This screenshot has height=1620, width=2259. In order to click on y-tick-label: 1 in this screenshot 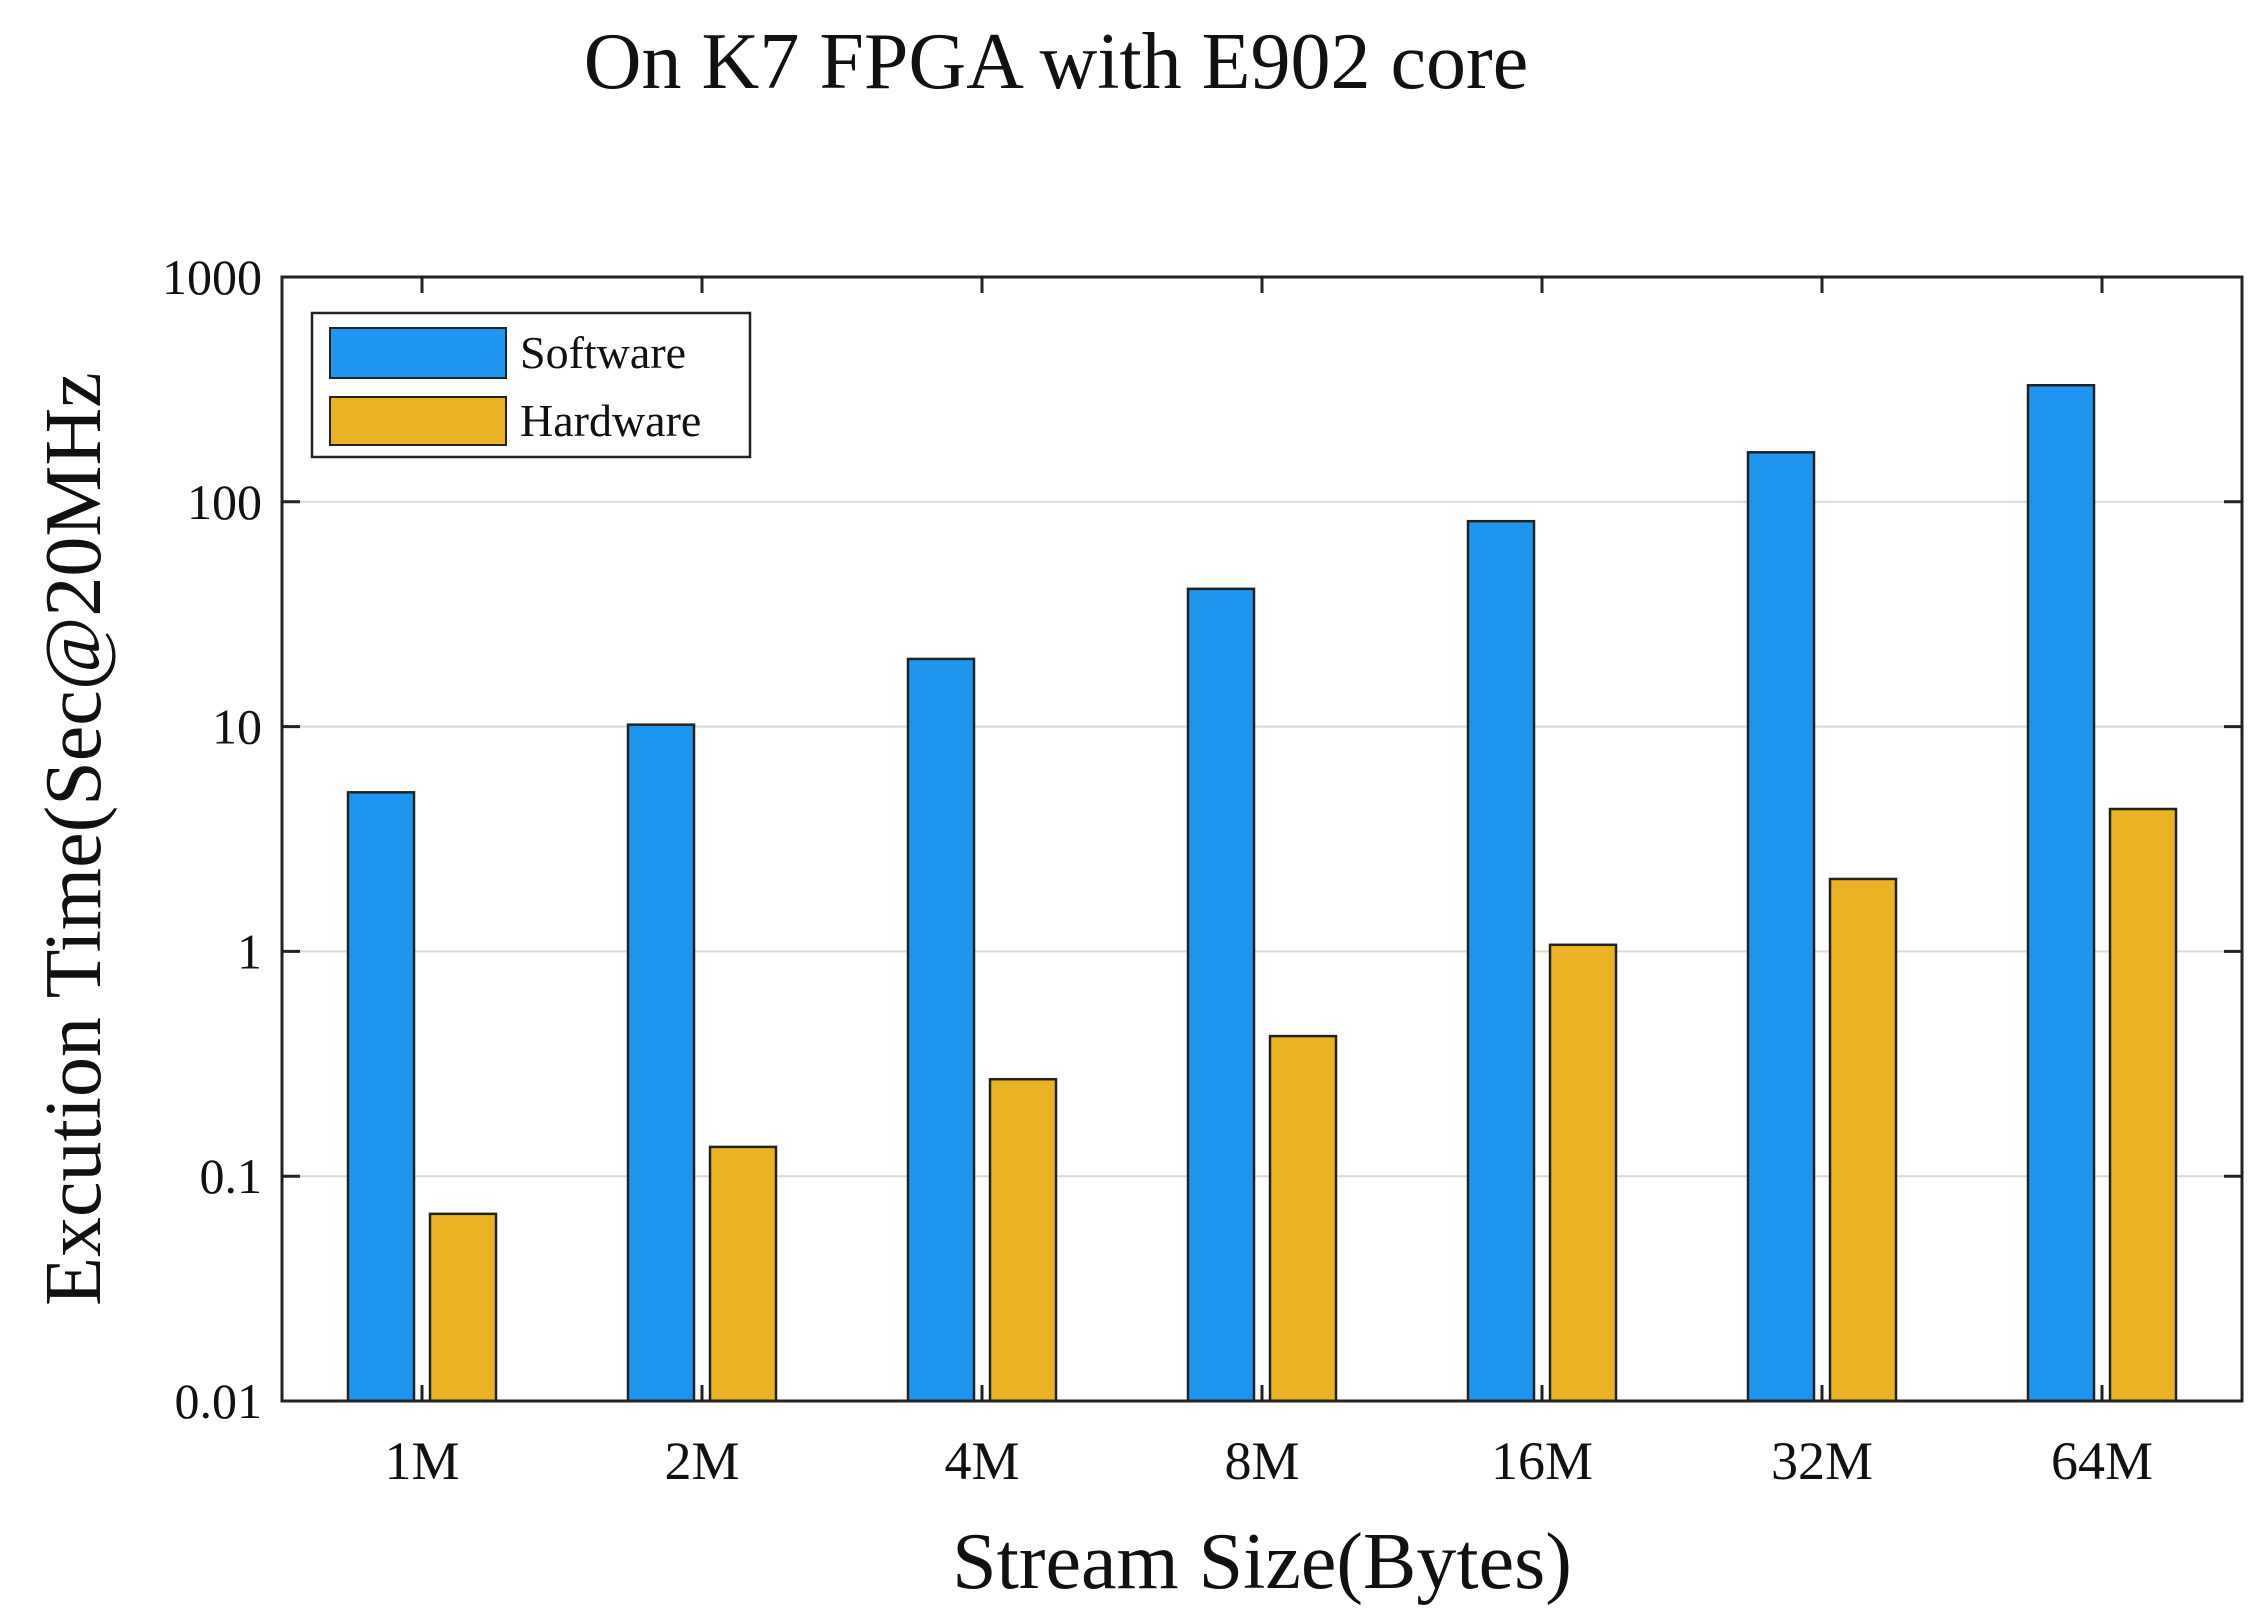, I will do `click(249, 951)`.